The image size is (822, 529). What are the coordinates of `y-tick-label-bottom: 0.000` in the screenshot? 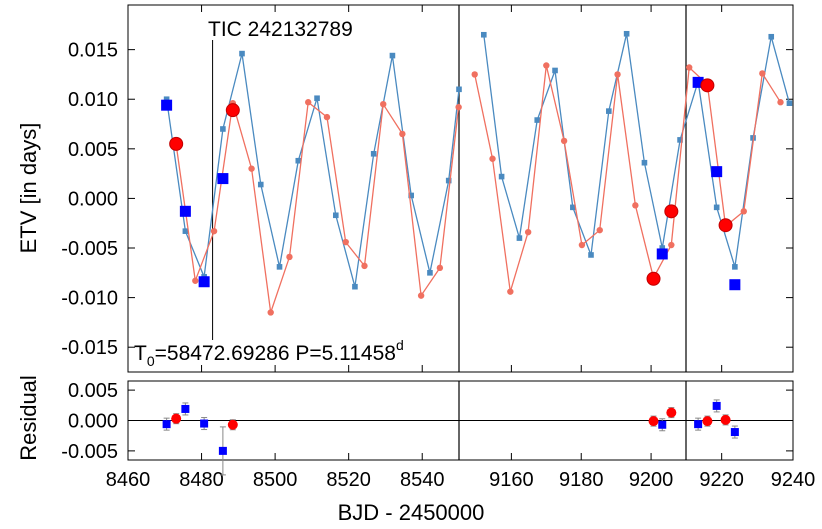 It's located at (93, 422).